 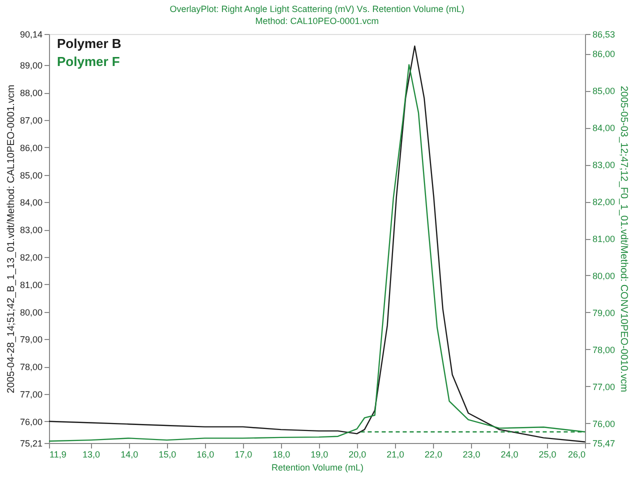 I want to click on y2-tick-label: 82,00, so click(x=604, y=202).